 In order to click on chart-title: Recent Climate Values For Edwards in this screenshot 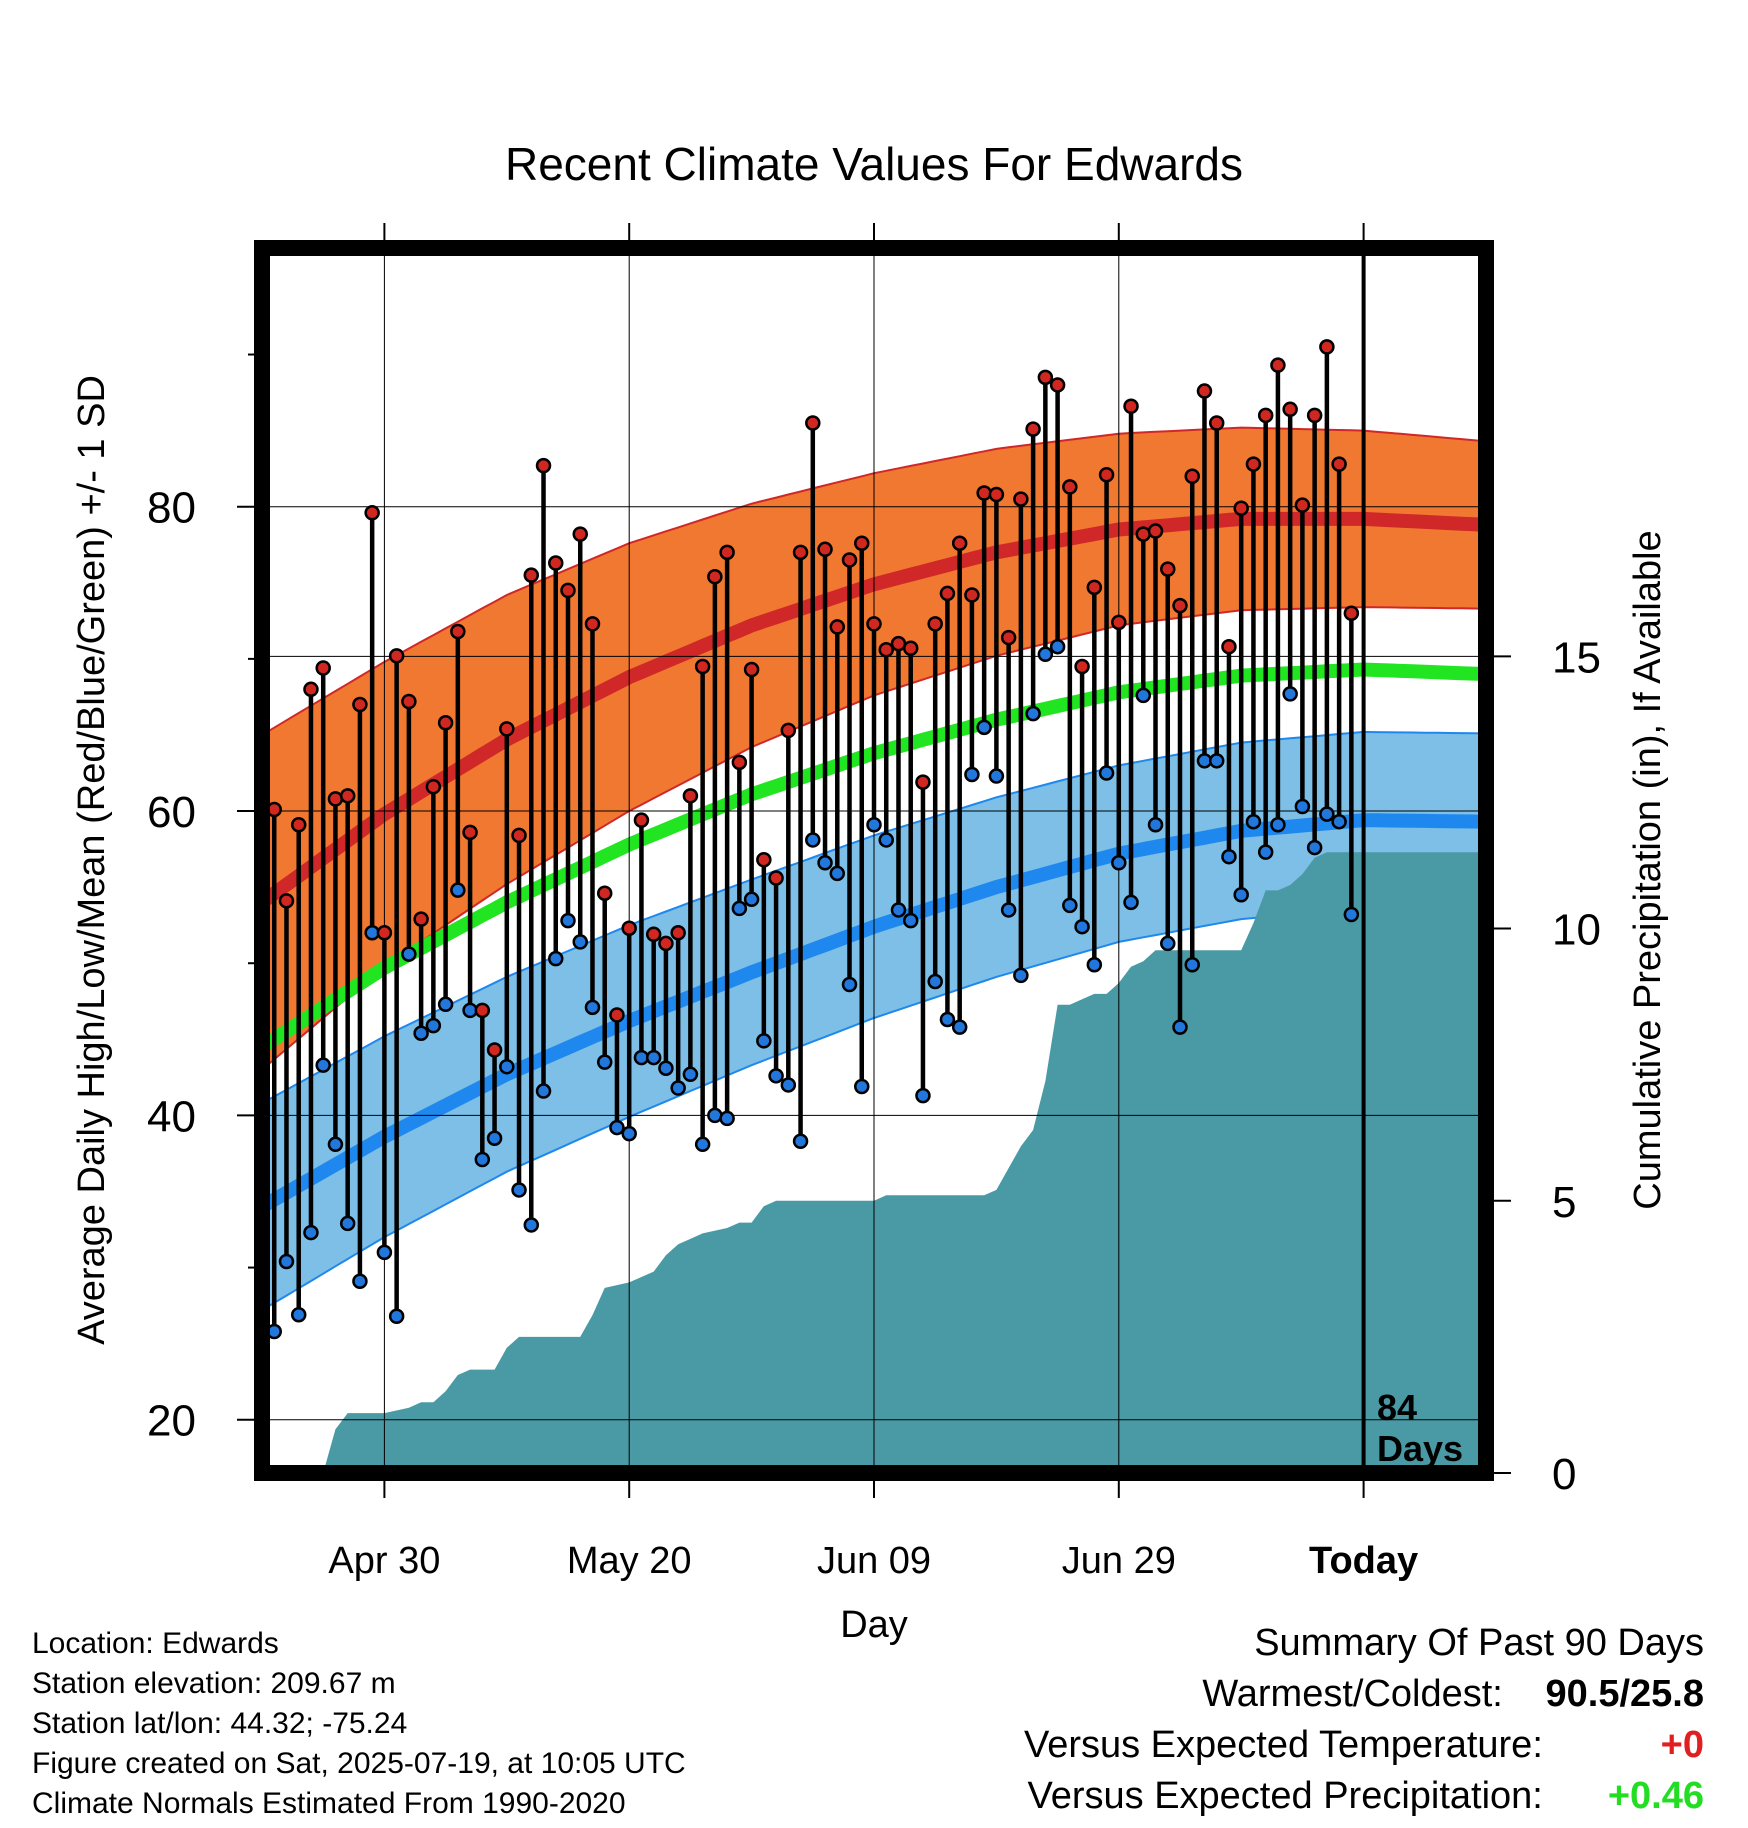, I will do `click(874, 164)`.